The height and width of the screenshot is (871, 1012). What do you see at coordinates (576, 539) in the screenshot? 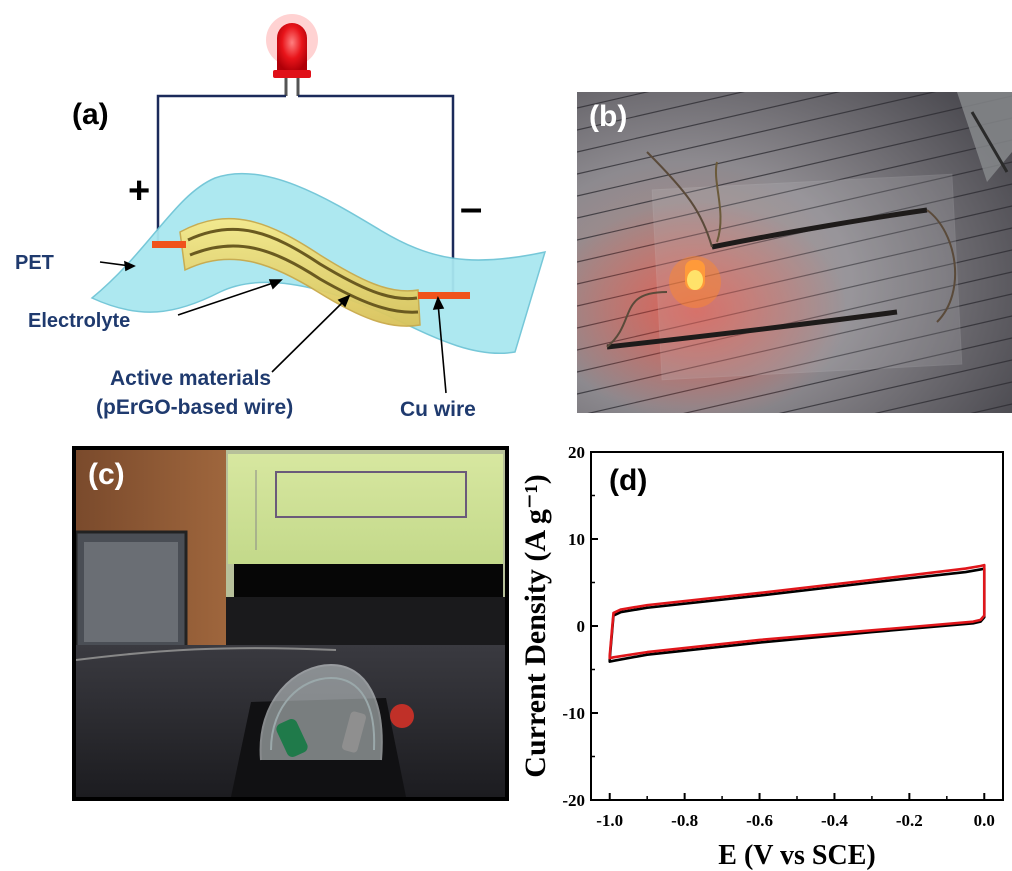
I see `y-tick-label: 10` at bounding box center [576, 539].